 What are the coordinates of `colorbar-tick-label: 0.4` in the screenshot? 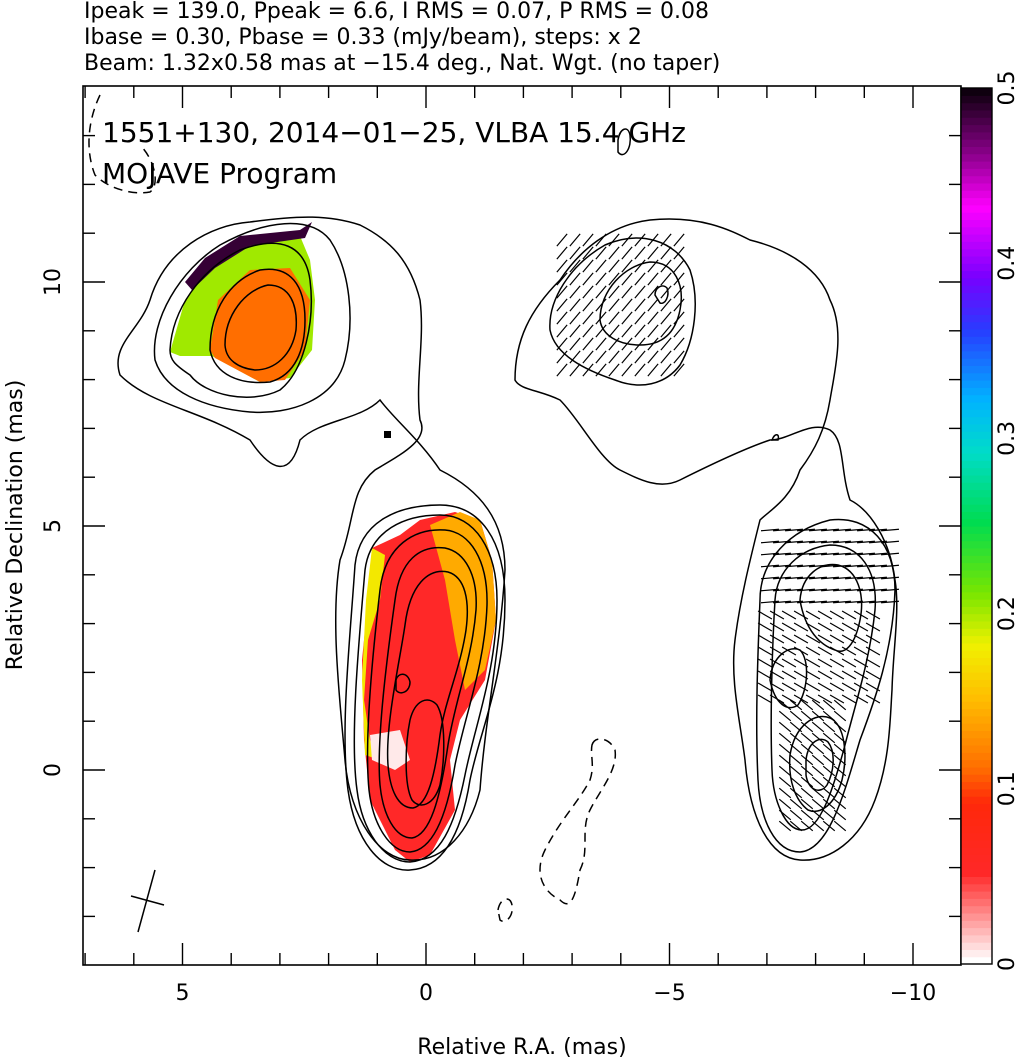 It's located at (1007, 263).